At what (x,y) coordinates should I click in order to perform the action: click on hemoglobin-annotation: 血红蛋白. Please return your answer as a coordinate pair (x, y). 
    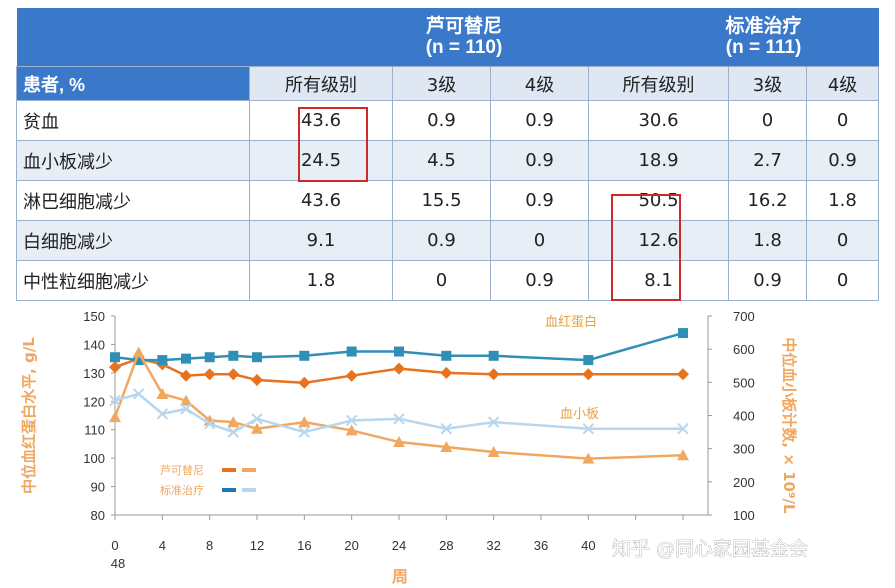
    Looking at the image, I should click on (571, 322).